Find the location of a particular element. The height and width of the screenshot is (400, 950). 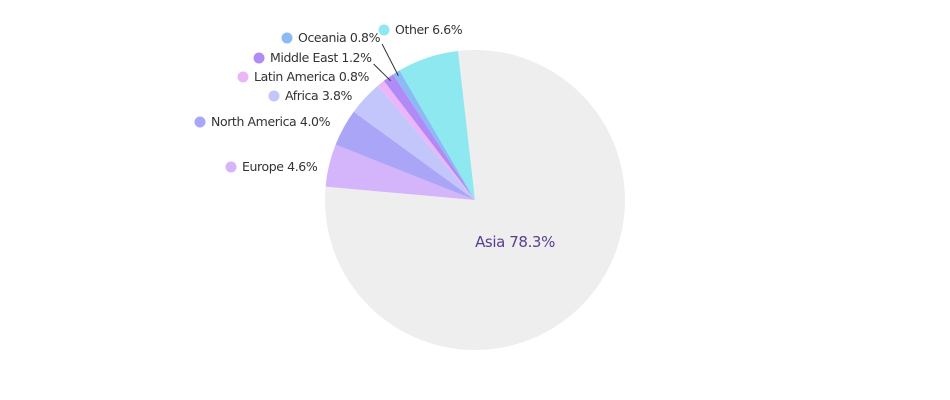

label-name: North America is located at coordinates (253, 121).